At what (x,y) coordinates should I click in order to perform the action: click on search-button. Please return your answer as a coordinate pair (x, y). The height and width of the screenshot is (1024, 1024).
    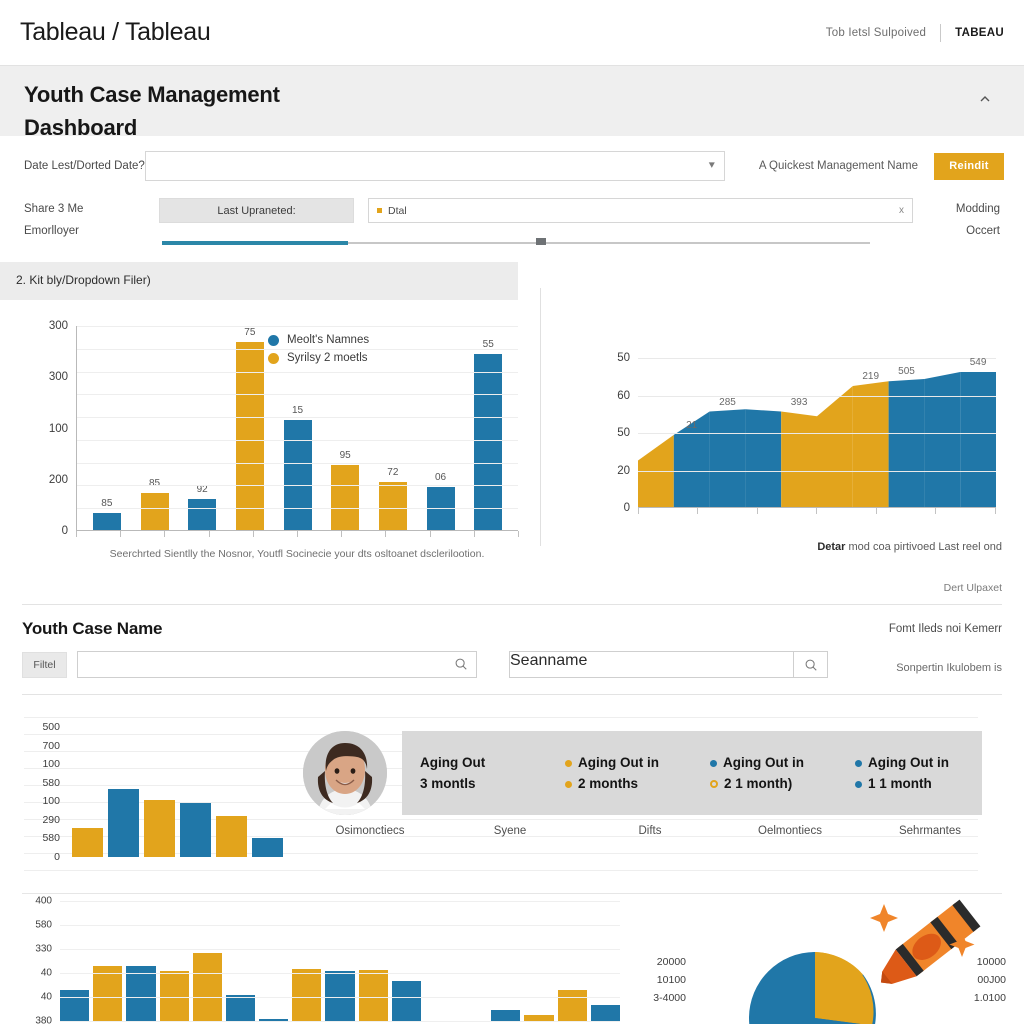
    Looking at the image, I should click on (811, 664).